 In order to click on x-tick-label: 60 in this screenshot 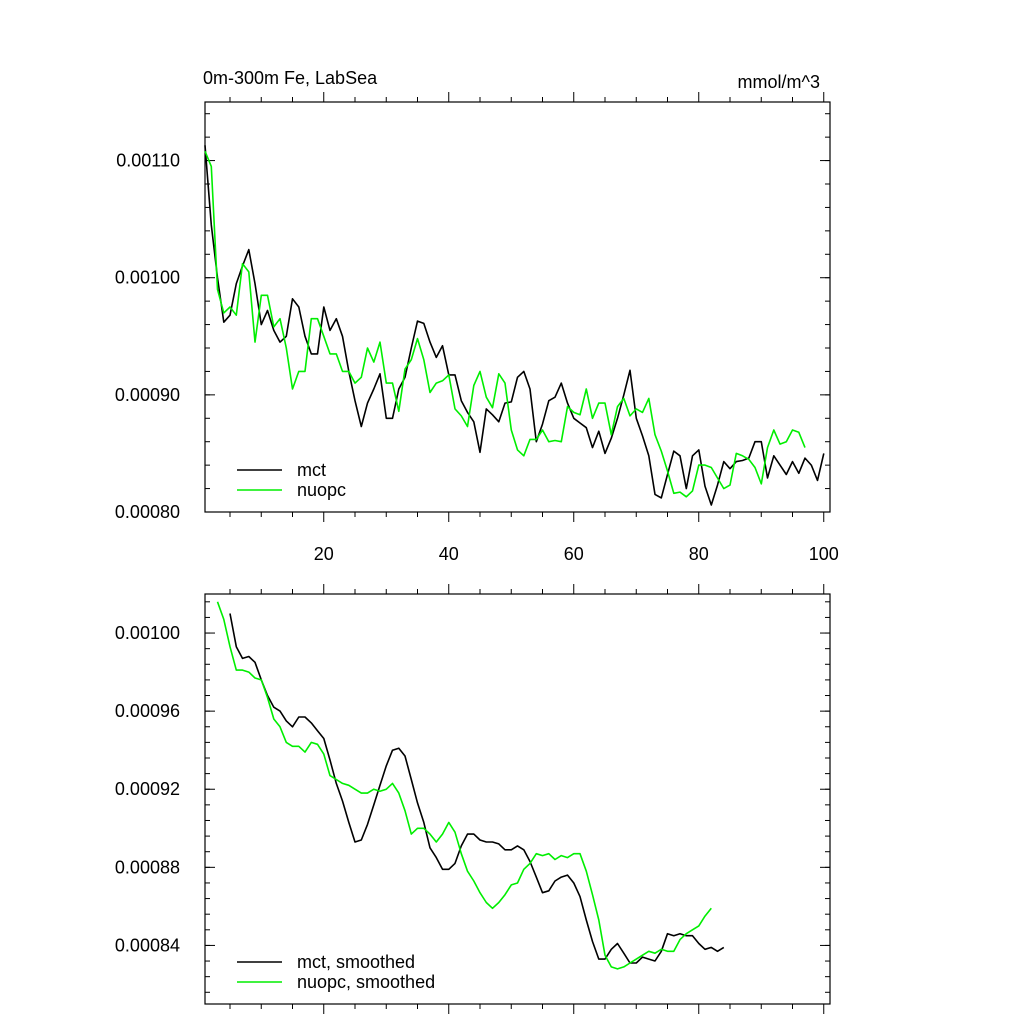, I will do `click(574, 554)`.